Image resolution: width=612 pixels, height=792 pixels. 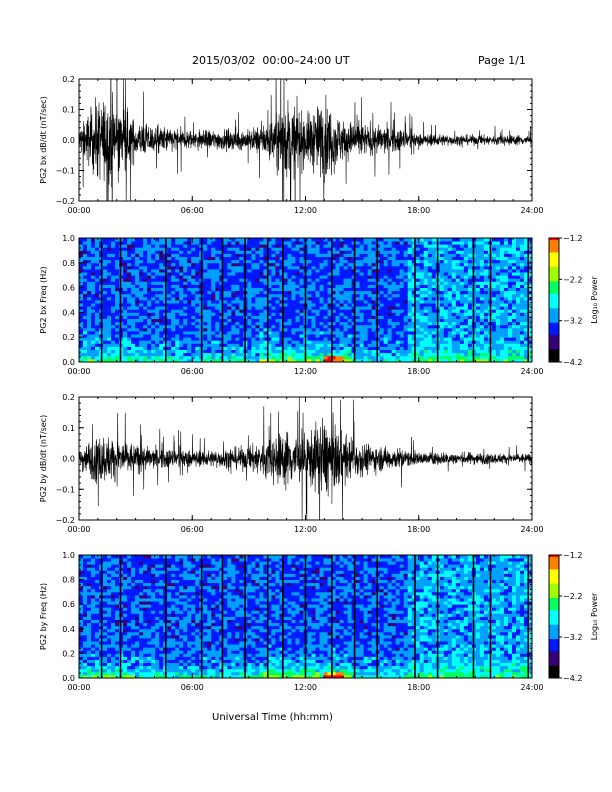 What do you see at coordinates (554, 300) in the screenshot?
I see `colorbar-frame` at bounding box center [554, 300].